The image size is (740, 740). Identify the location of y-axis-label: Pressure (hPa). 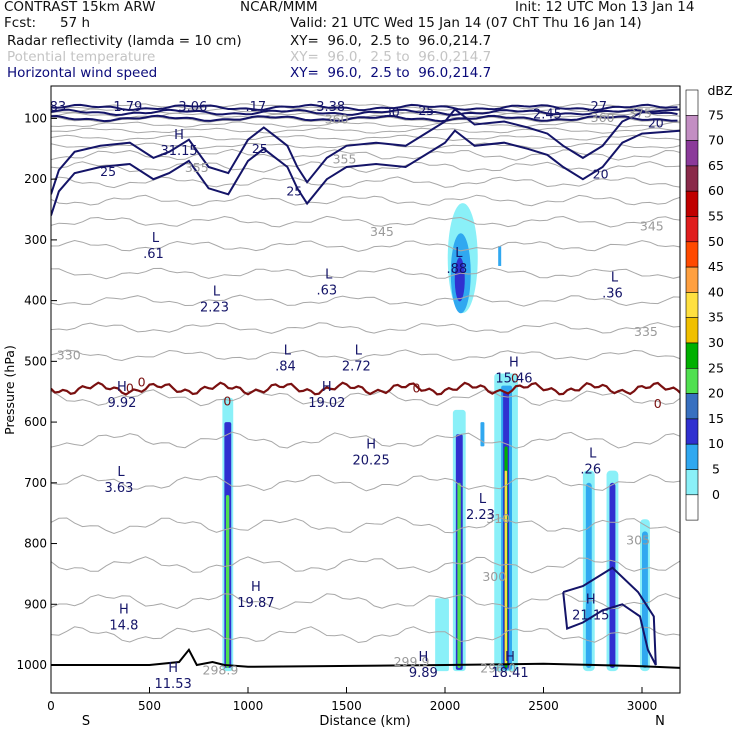
(9, 390).